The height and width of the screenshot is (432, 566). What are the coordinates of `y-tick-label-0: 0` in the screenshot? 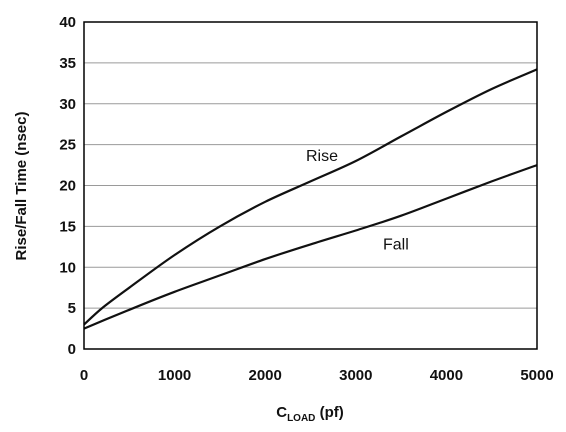 It's located at (72, 349).